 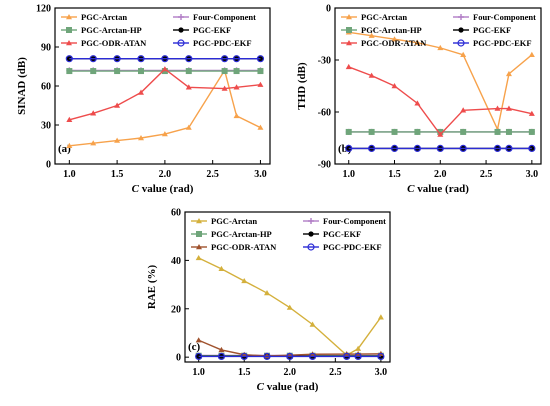 I want to click on legend-entry: Four-Component, so click(x=214, y=17).